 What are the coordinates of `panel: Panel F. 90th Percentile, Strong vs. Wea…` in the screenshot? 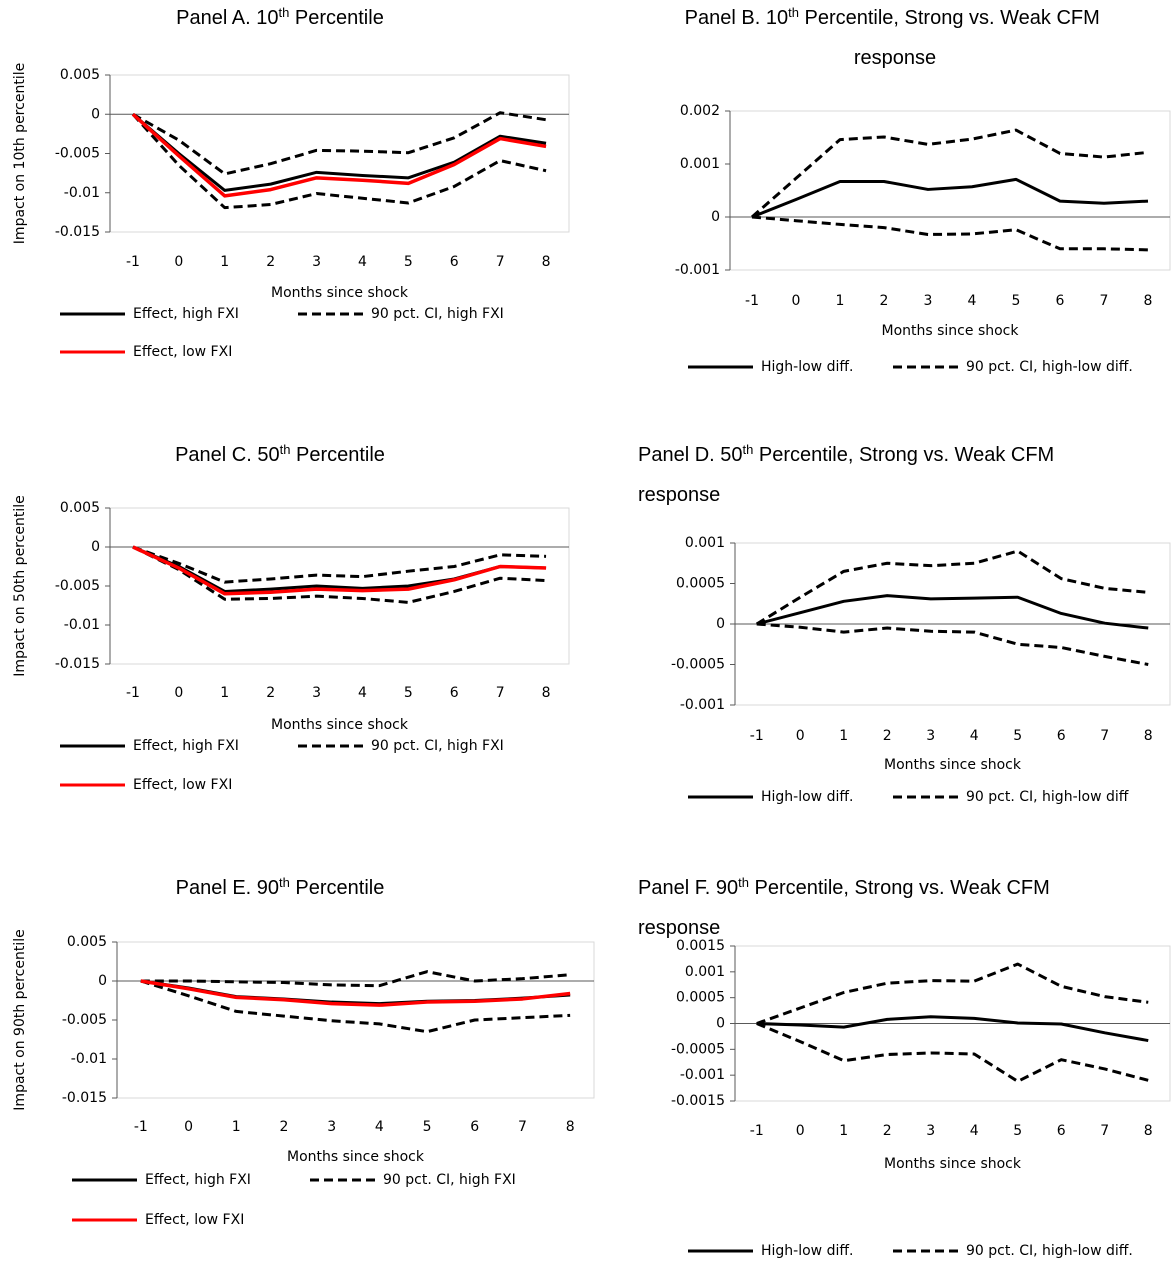 It's located at (904, 1067).